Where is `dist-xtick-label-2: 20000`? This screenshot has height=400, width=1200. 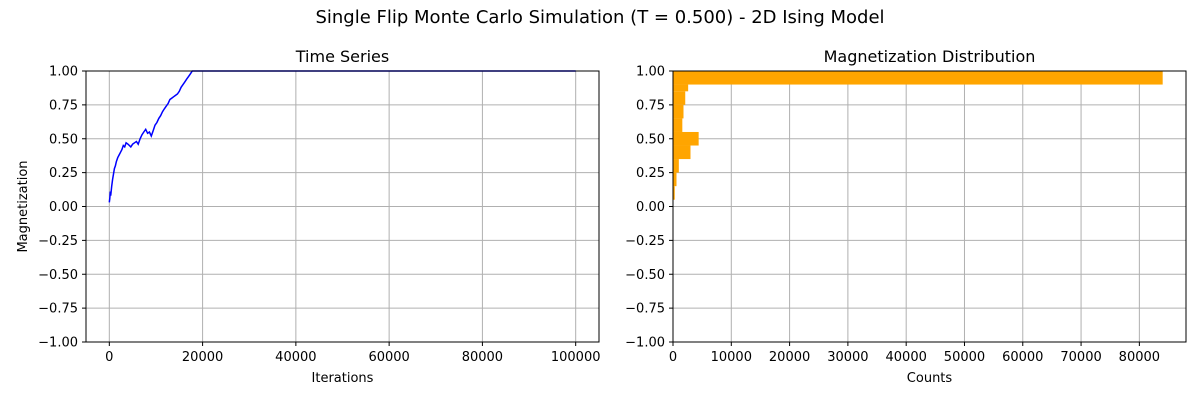 dist-xtick-label-2: 20000 is located at coordinates (789, 357).